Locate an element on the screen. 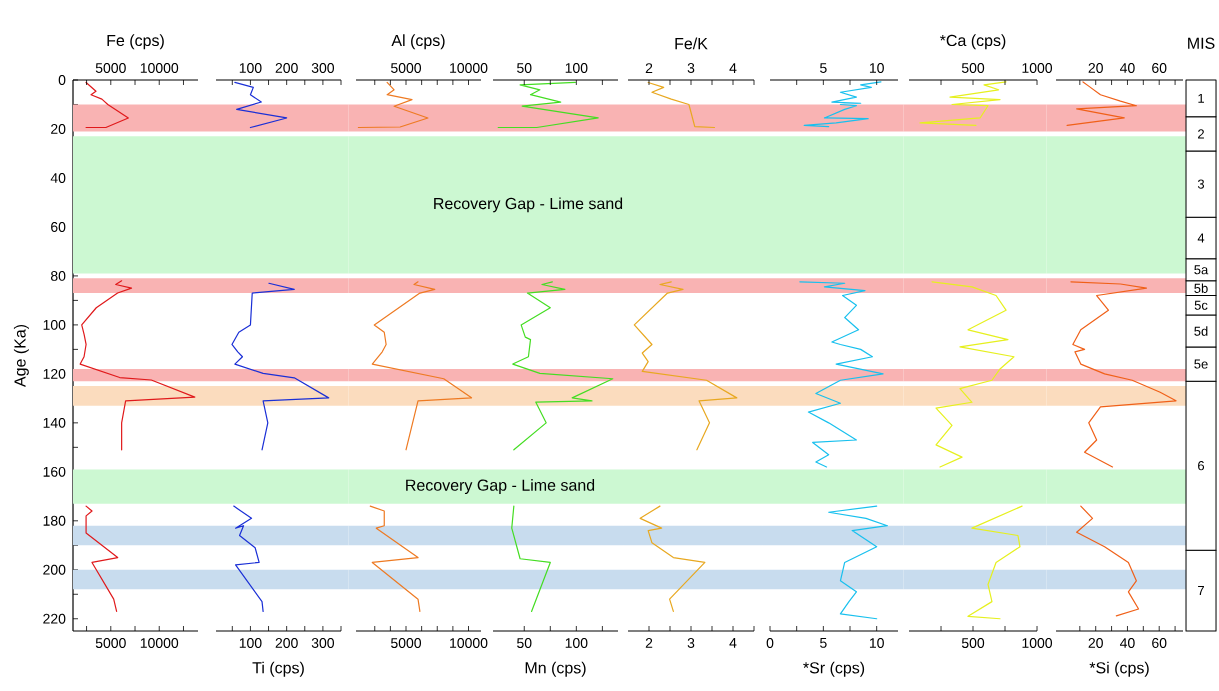  y-tick-label: 100 is located at coordinates (54, 324).